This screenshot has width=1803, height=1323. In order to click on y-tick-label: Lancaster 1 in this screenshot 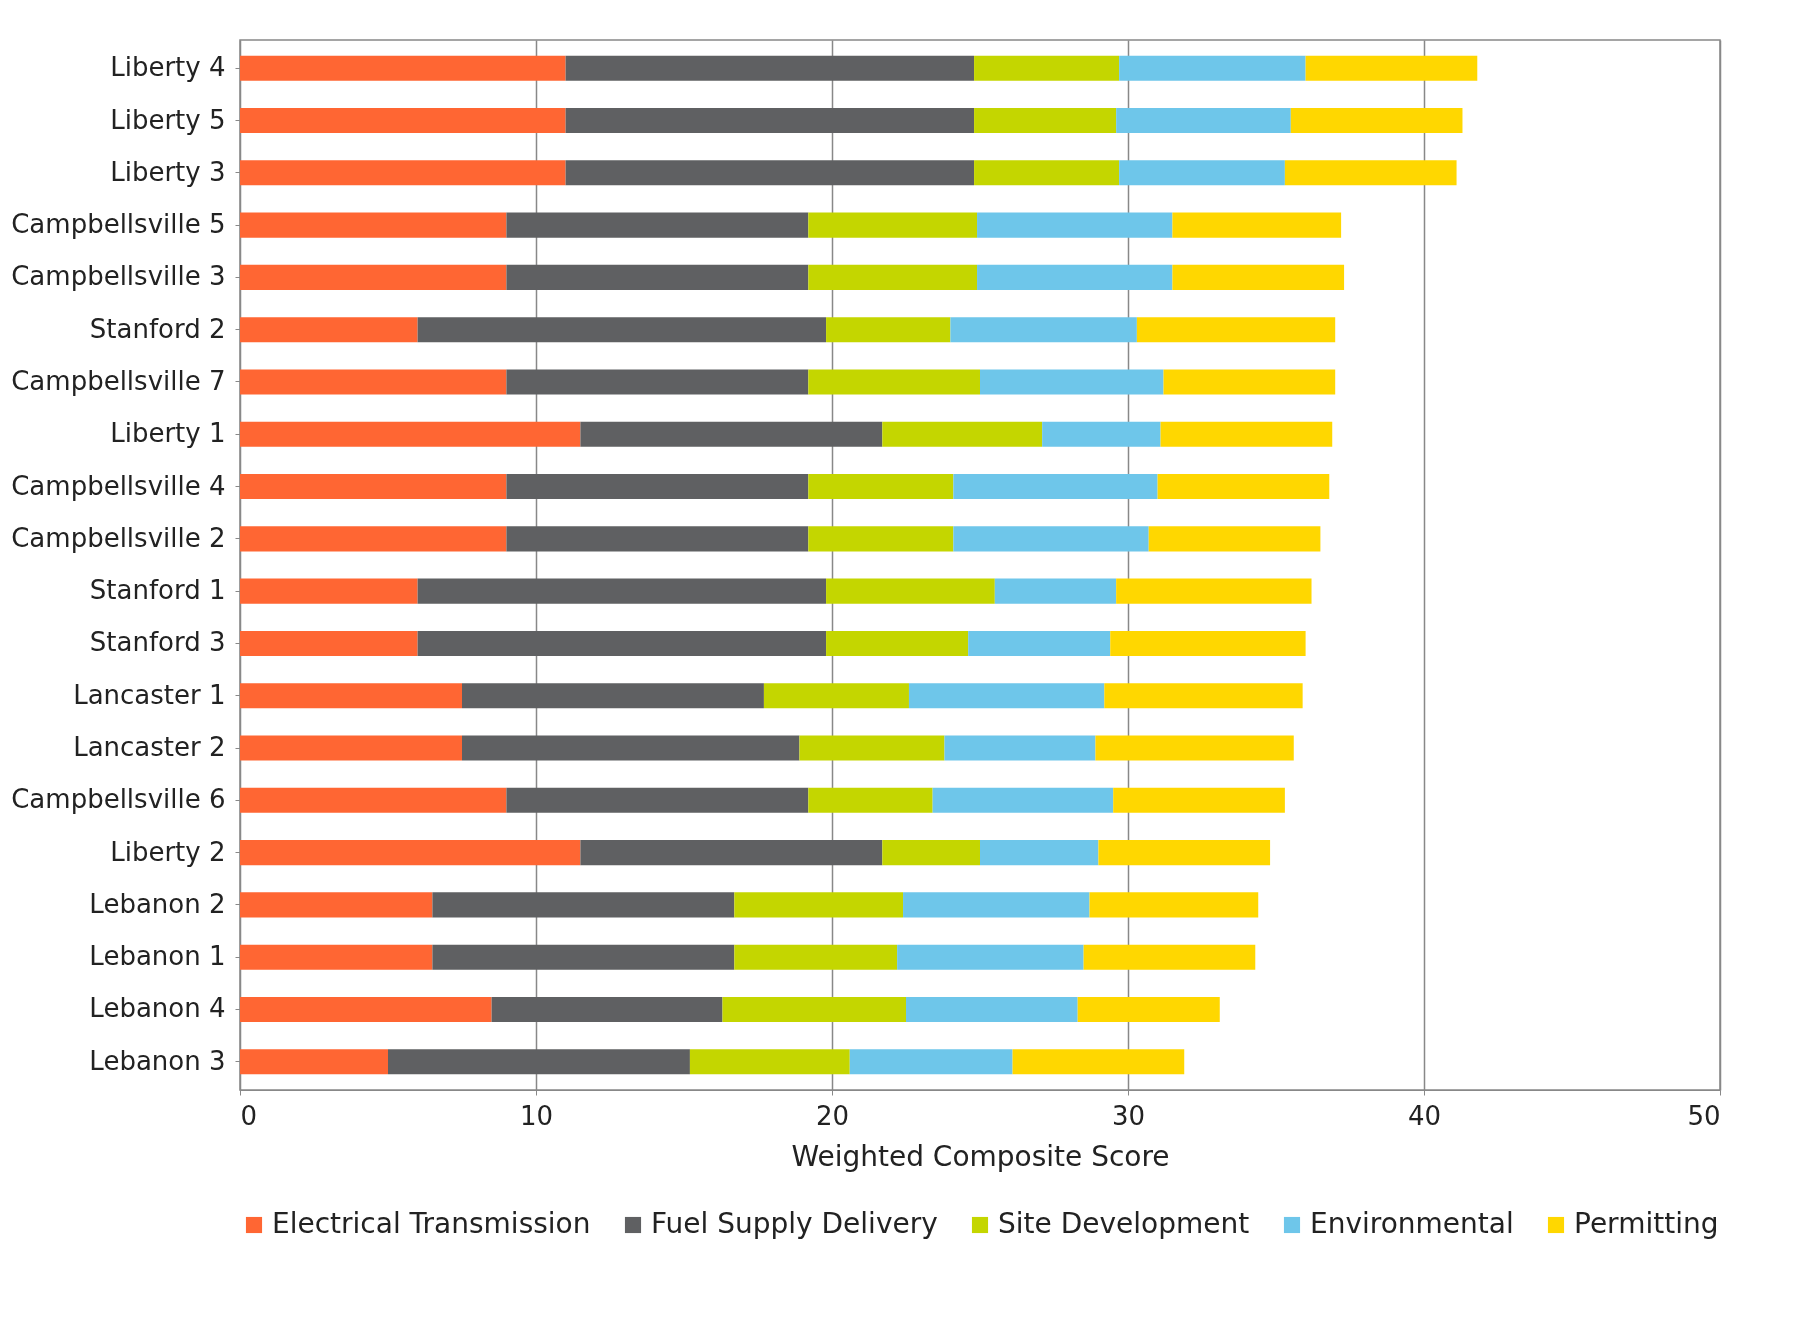, I will do `click(149, 694)`.